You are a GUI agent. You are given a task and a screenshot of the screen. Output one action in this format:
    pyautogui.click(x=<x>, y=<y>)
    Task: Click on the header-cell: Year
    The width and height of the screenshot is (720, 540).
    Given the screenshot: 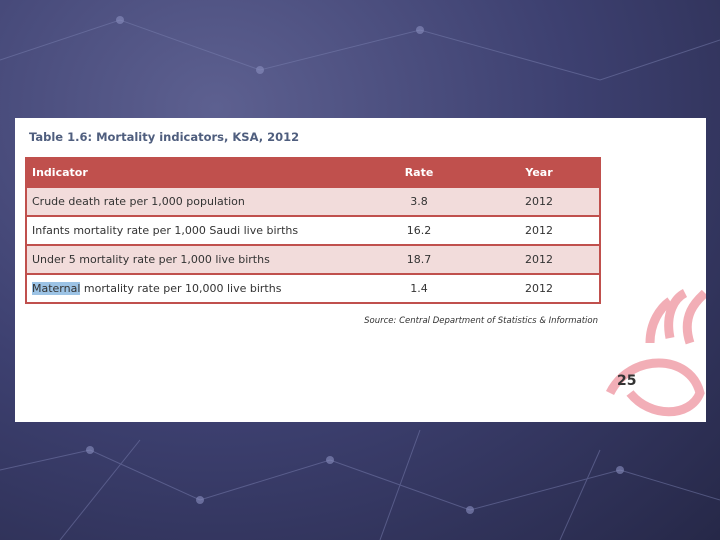 What is the action you would take?
    pyautogui.click(x=539, y=172)
    